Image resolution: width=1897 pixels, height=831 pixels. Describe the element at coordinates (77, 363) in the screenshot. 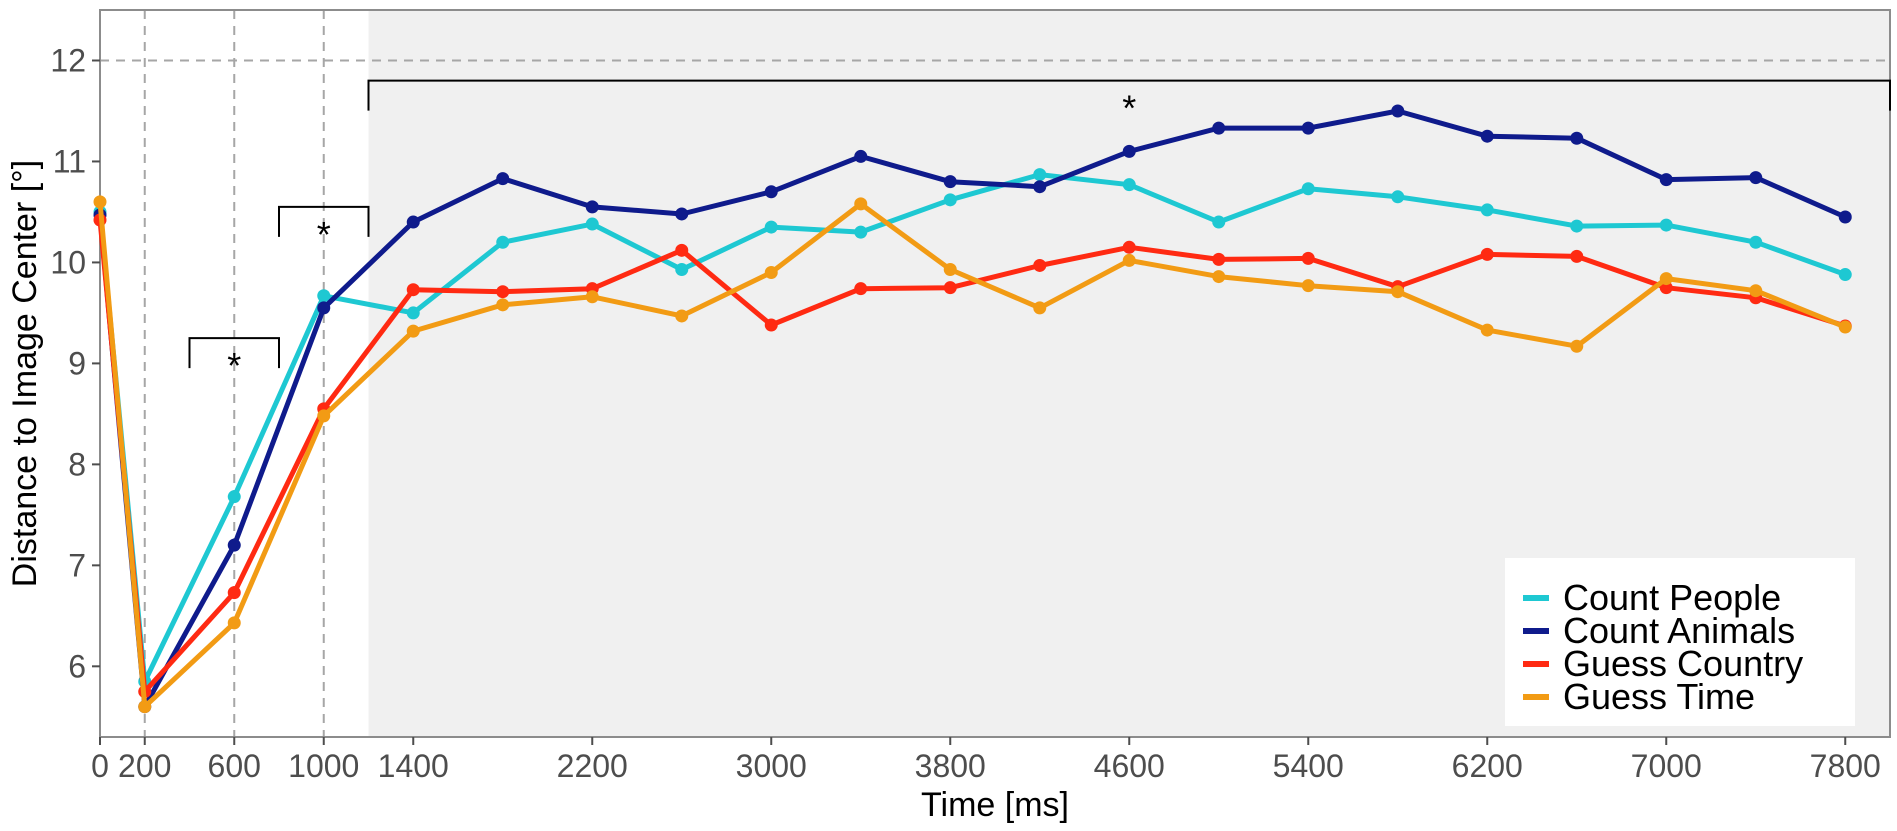

I see `y-tick-label: 9` at that location.